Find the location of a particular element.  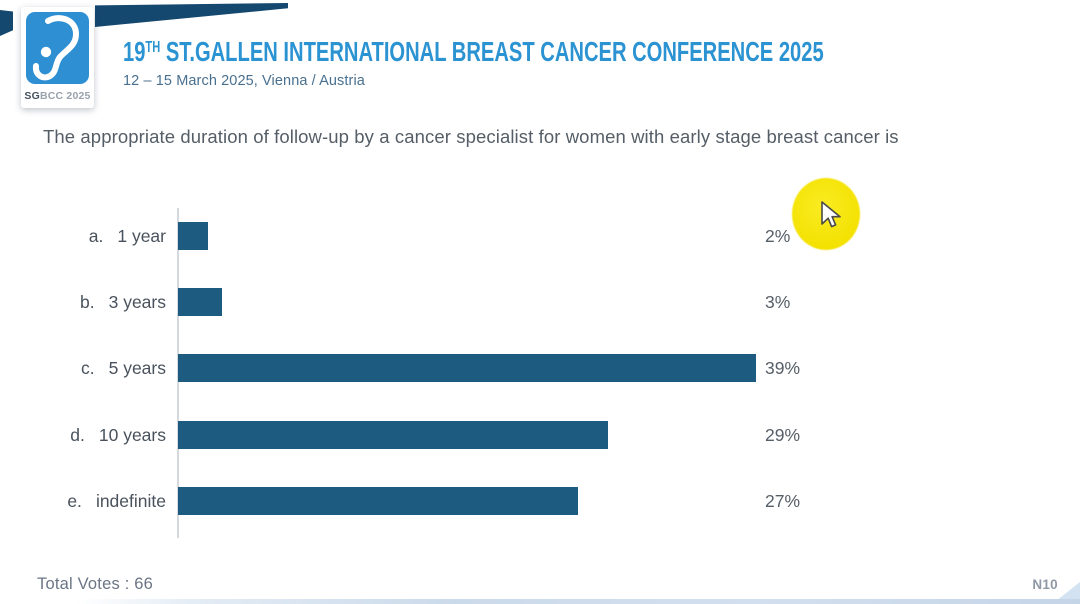

poll-option-row-d: d. 10 years 29% is located at coordinates (540, 435).